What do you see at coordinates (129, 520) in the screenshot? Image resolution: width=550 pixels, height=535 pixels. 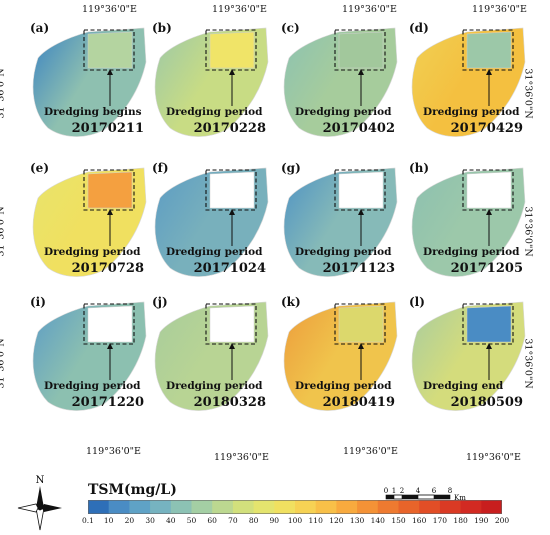 I see `colorbar-tick-label: 20` at bounding box center [129, 520].